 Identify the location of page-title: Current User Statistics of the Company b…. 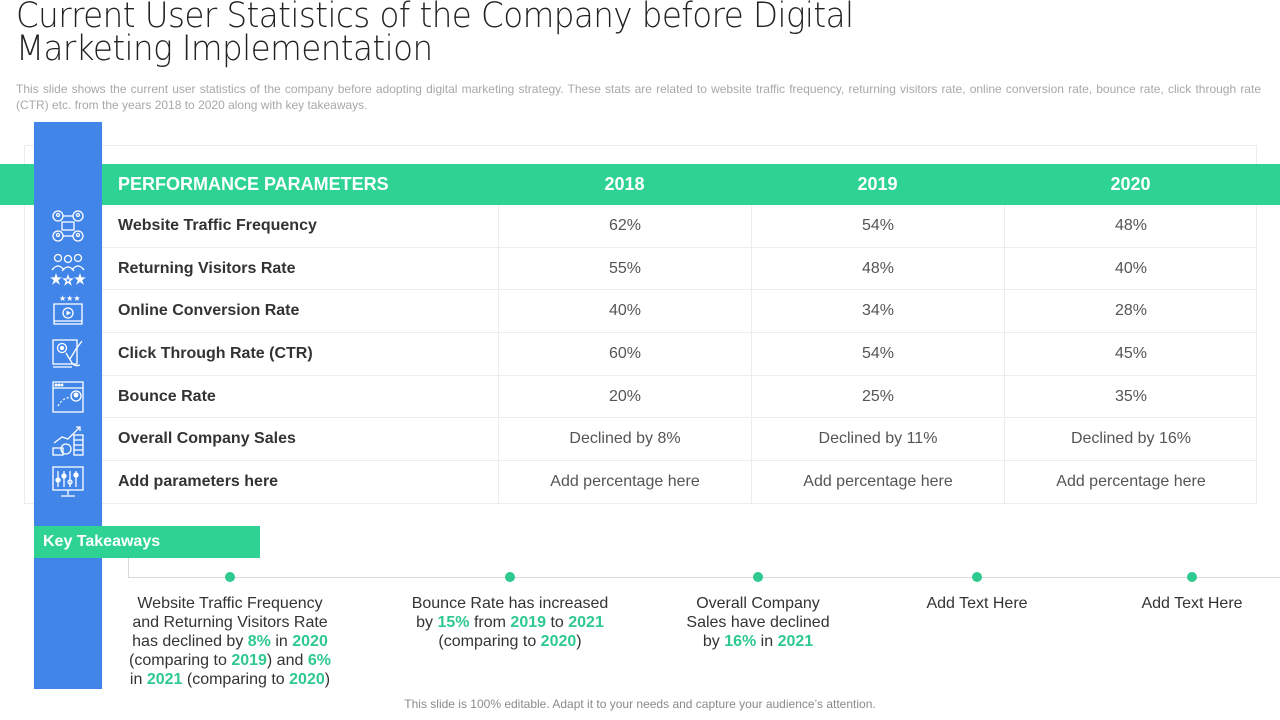
(527, 34).